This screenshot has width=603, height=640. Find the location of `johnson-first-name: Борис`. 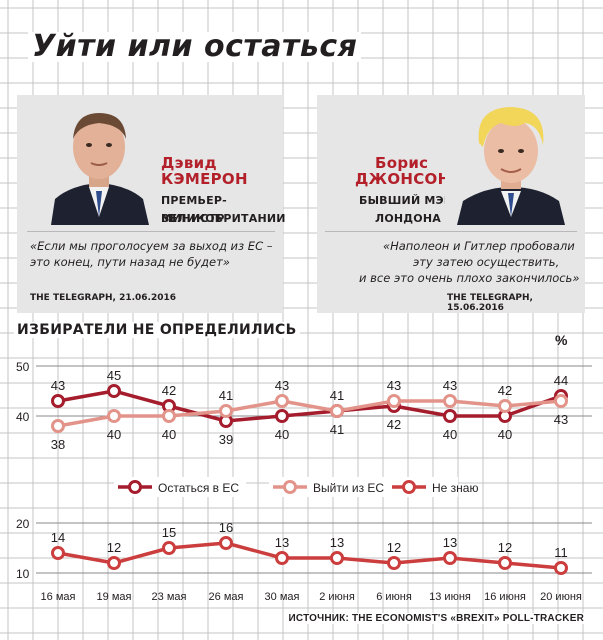

johnson-first-name: Борис is located at coordinates (402, 163).